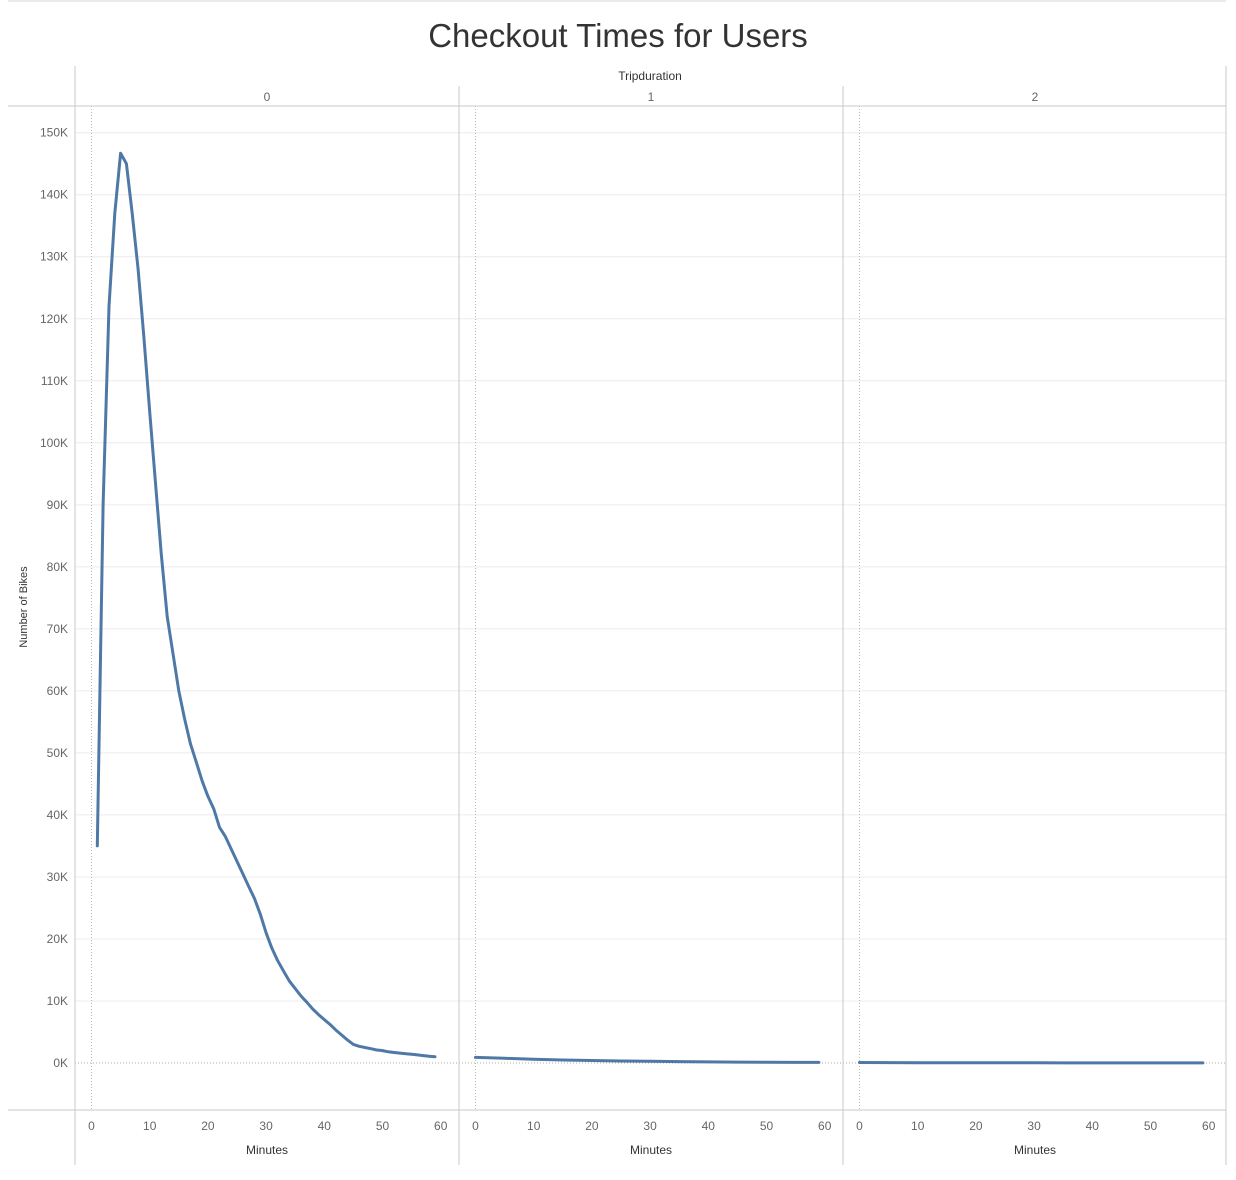 The height and width of the screenshot is (1180, 1236). I want to click on y-tick-label: 140K, so click(54, 195).